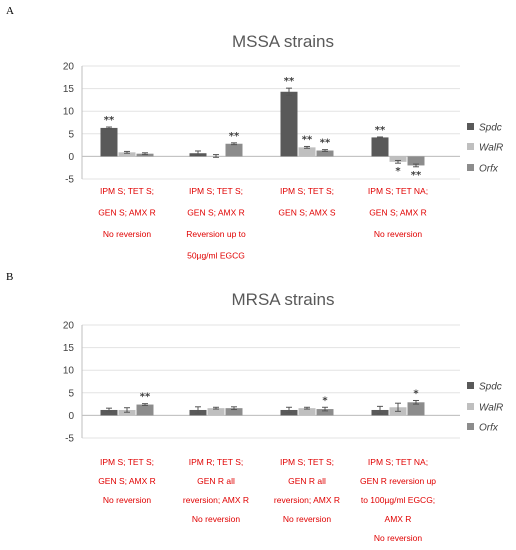  Describe the element at coordinates (10, 11) in the screenshot. I see `panel-letter: A` at that location.